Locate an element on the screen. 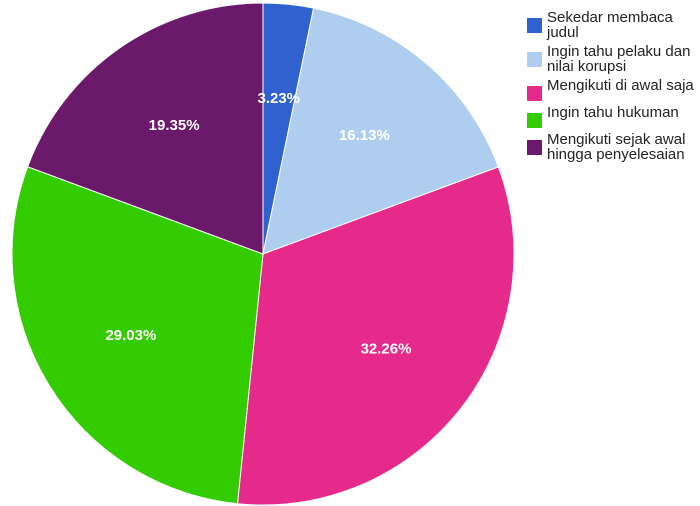 The height and width of the screenshot is (506, 700). legend-item: Sekedar membaca judul is located at coordinates (613, 25).